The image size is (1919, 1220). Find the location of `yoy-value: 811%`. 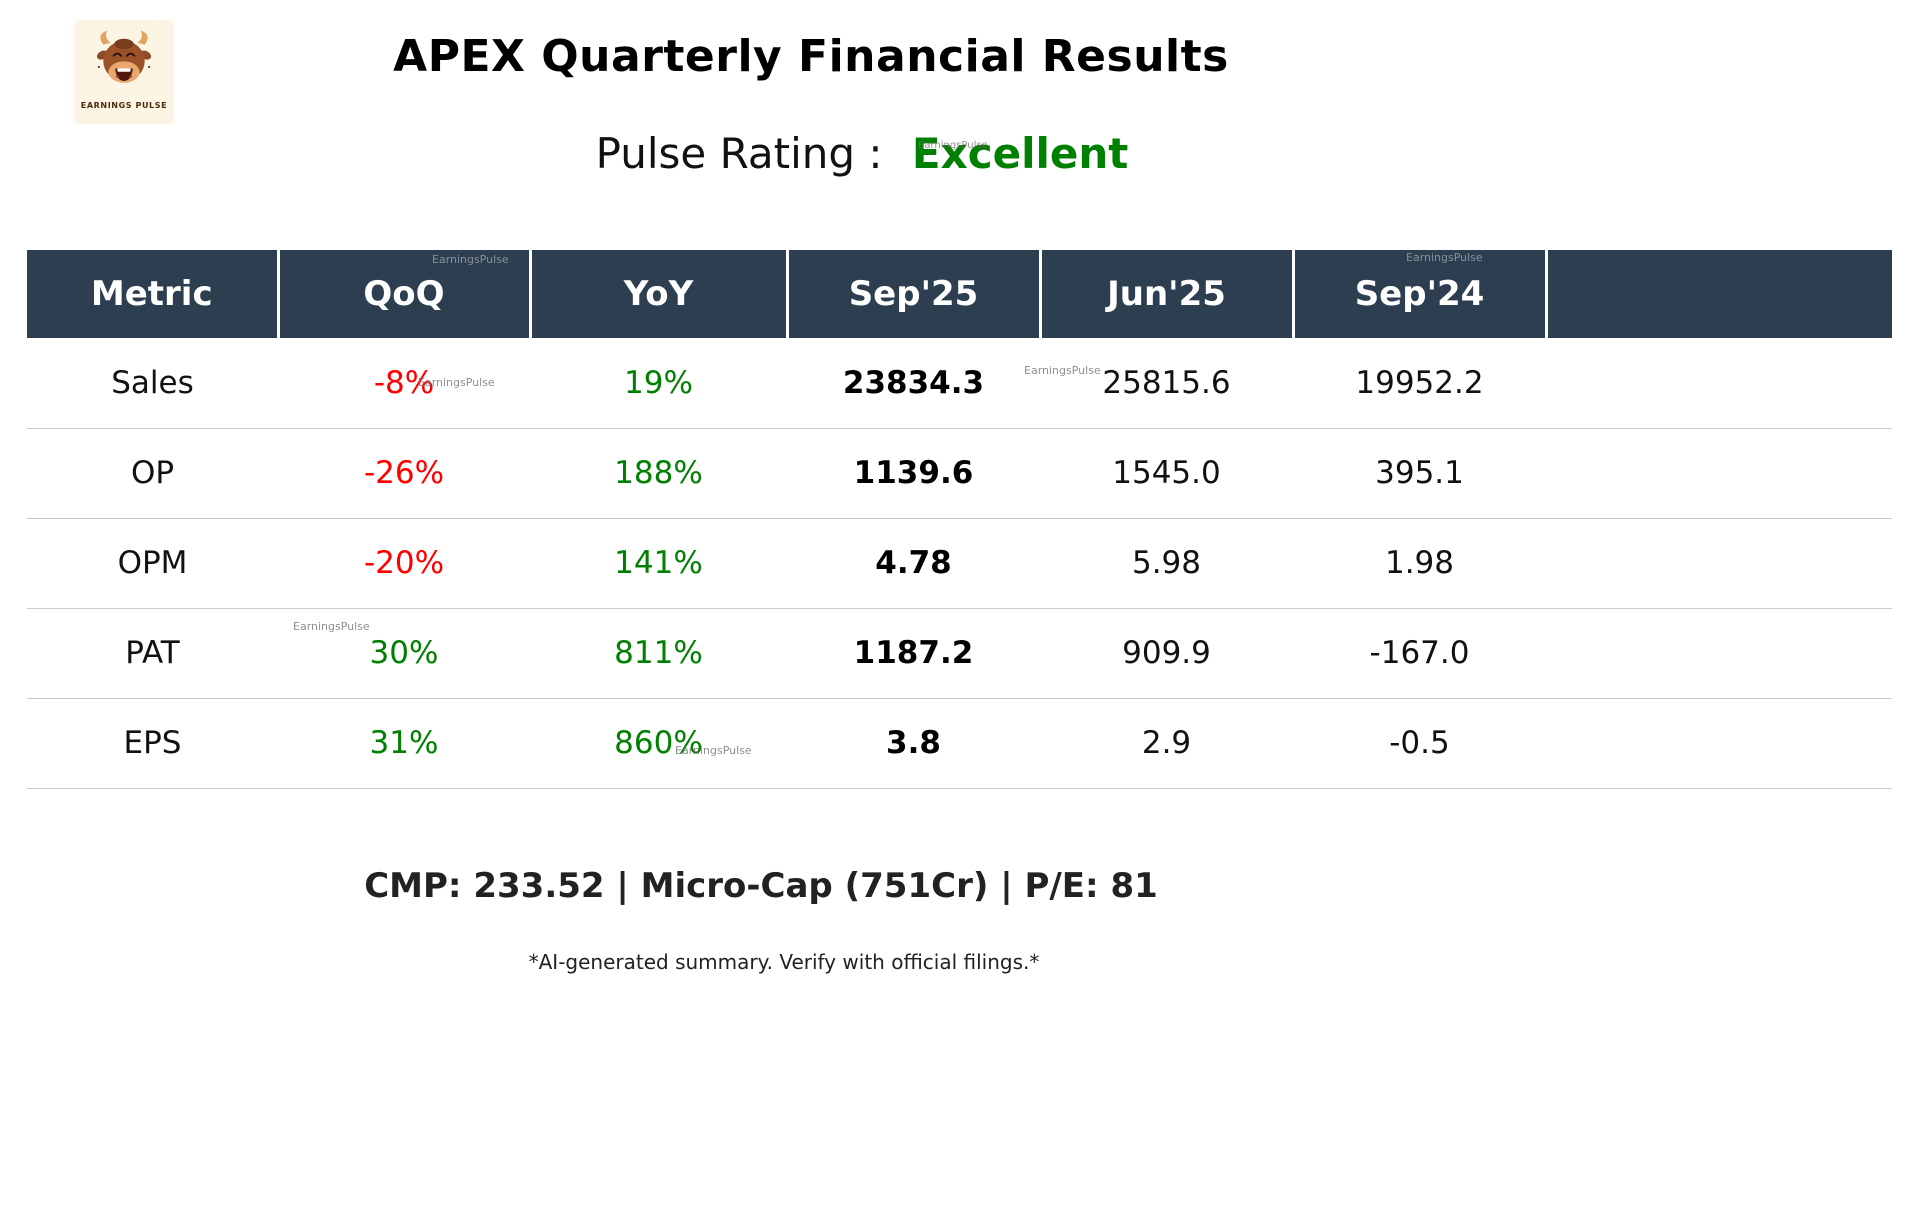

yoy-value: 811% is located at coordinates (658, 653).